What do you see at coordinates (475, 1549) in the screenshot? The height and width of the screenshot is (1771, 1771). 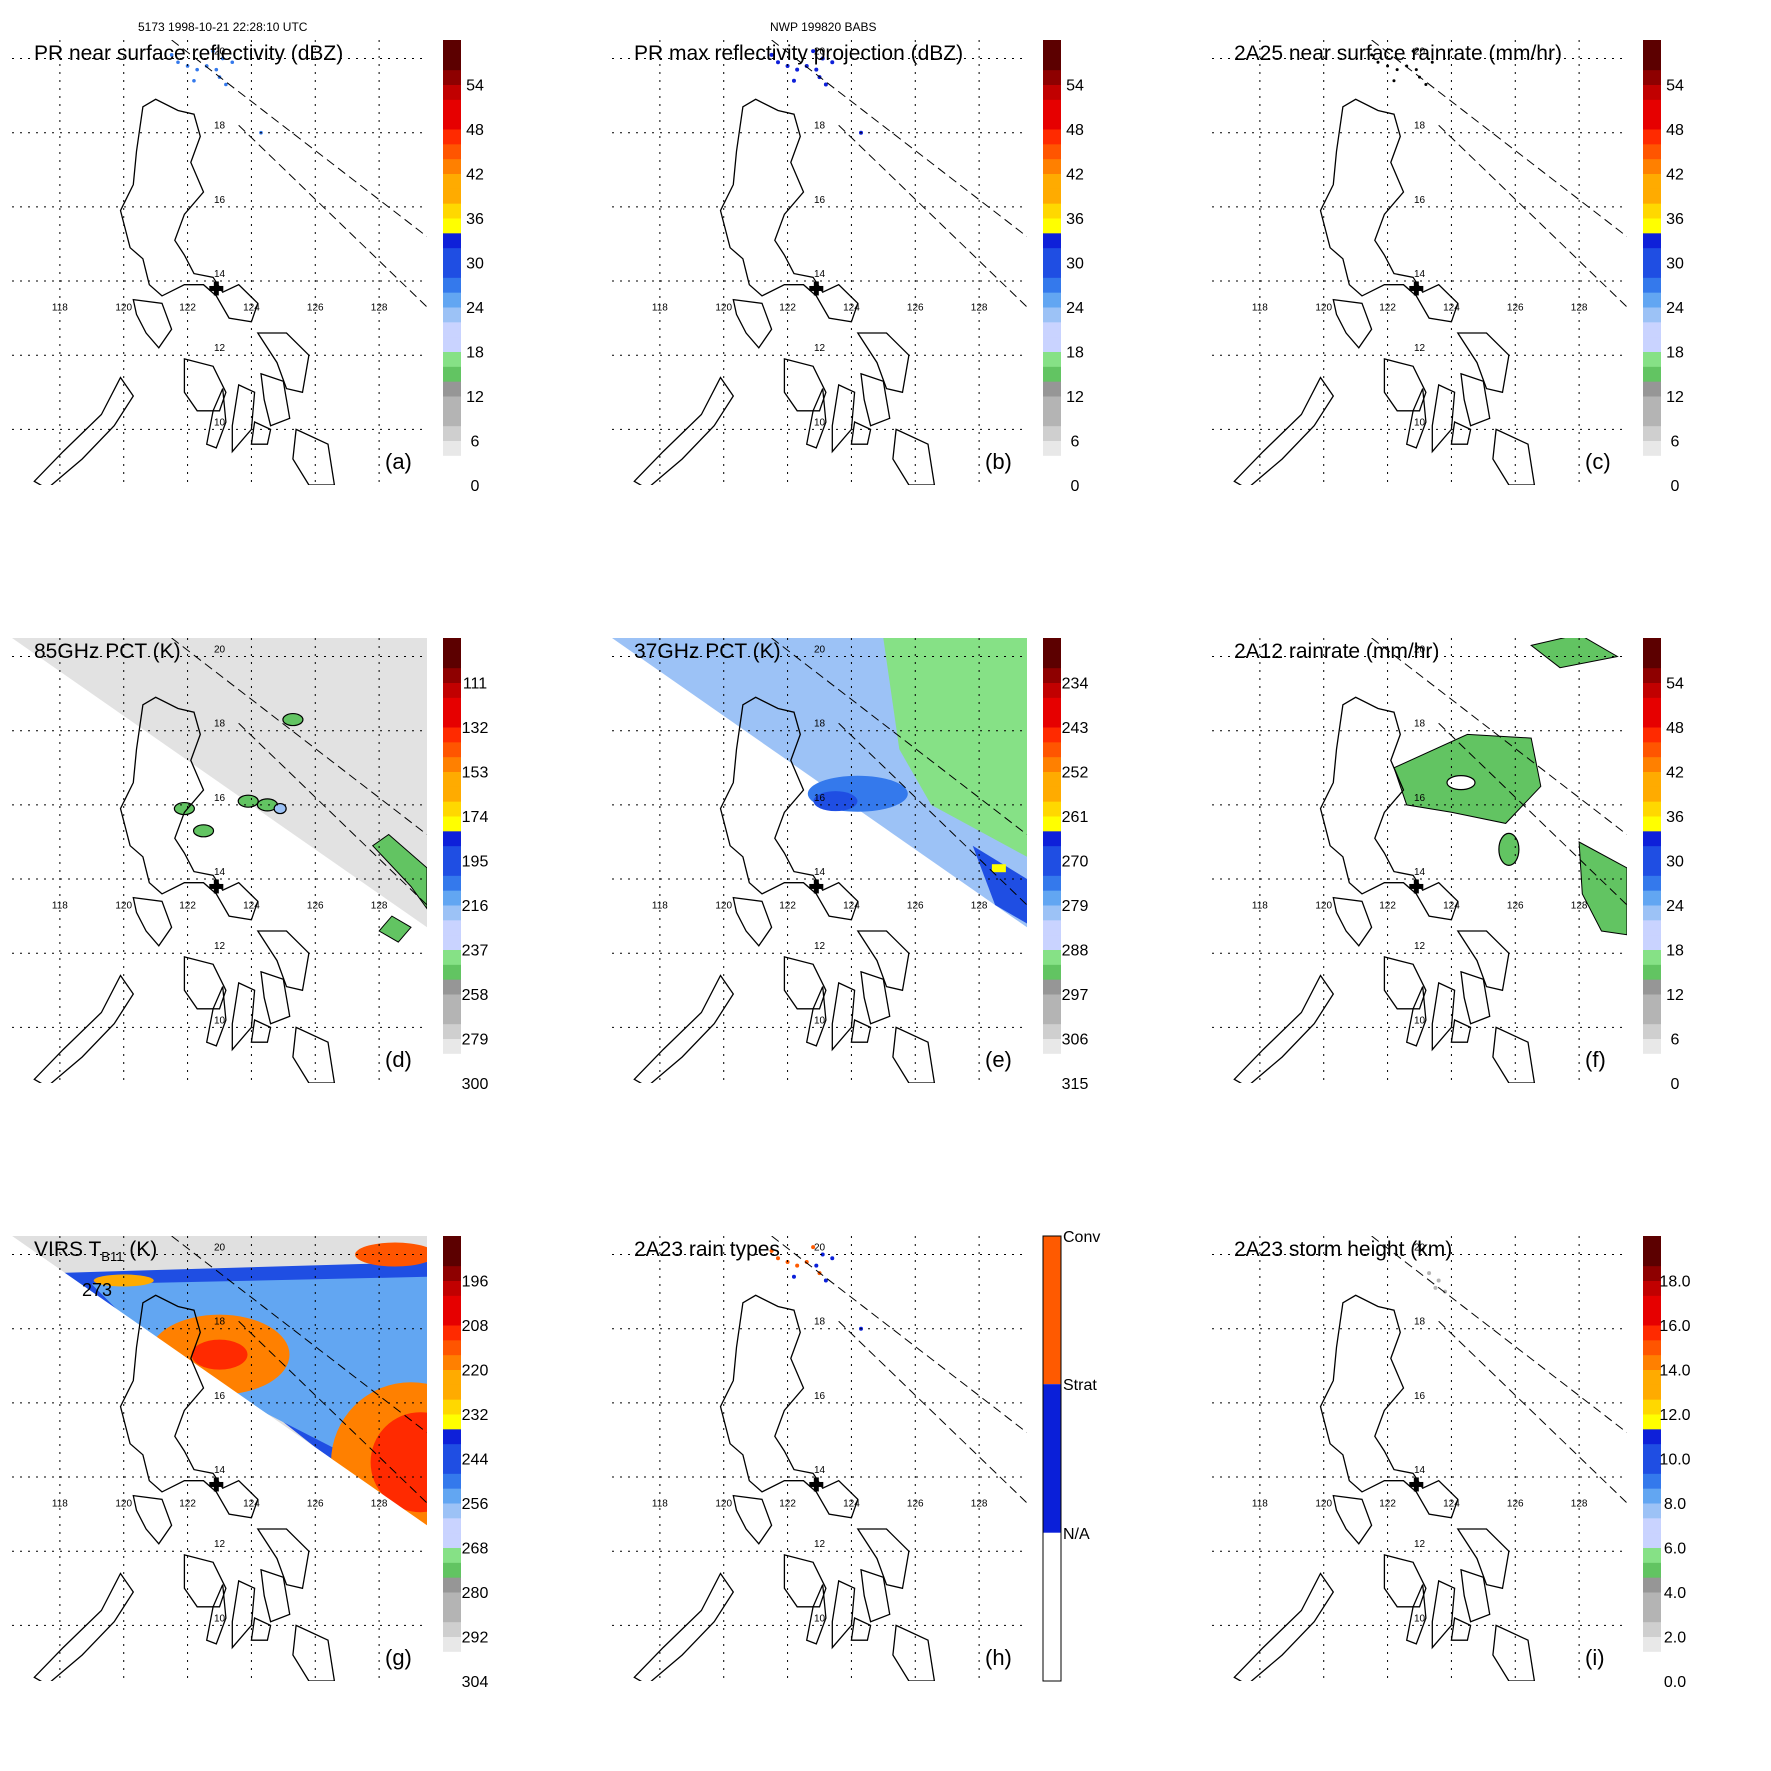 I see `colorbar-label: 268` at bounding box center [475, 1549].